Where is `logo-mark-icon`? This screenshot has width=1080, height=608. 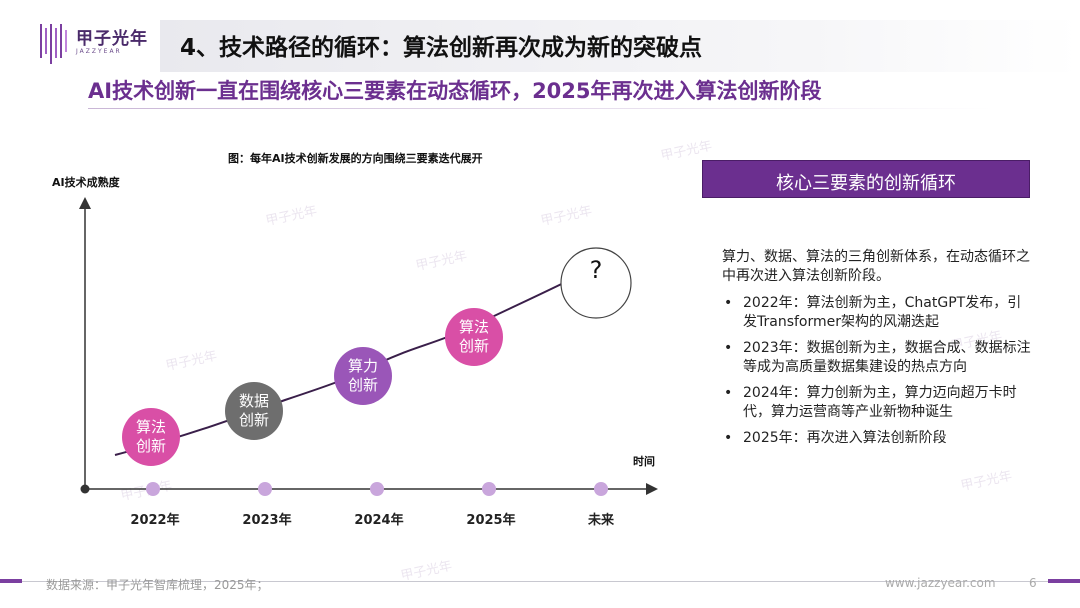 logo-mark-icon is located at coordinates (53, 44).